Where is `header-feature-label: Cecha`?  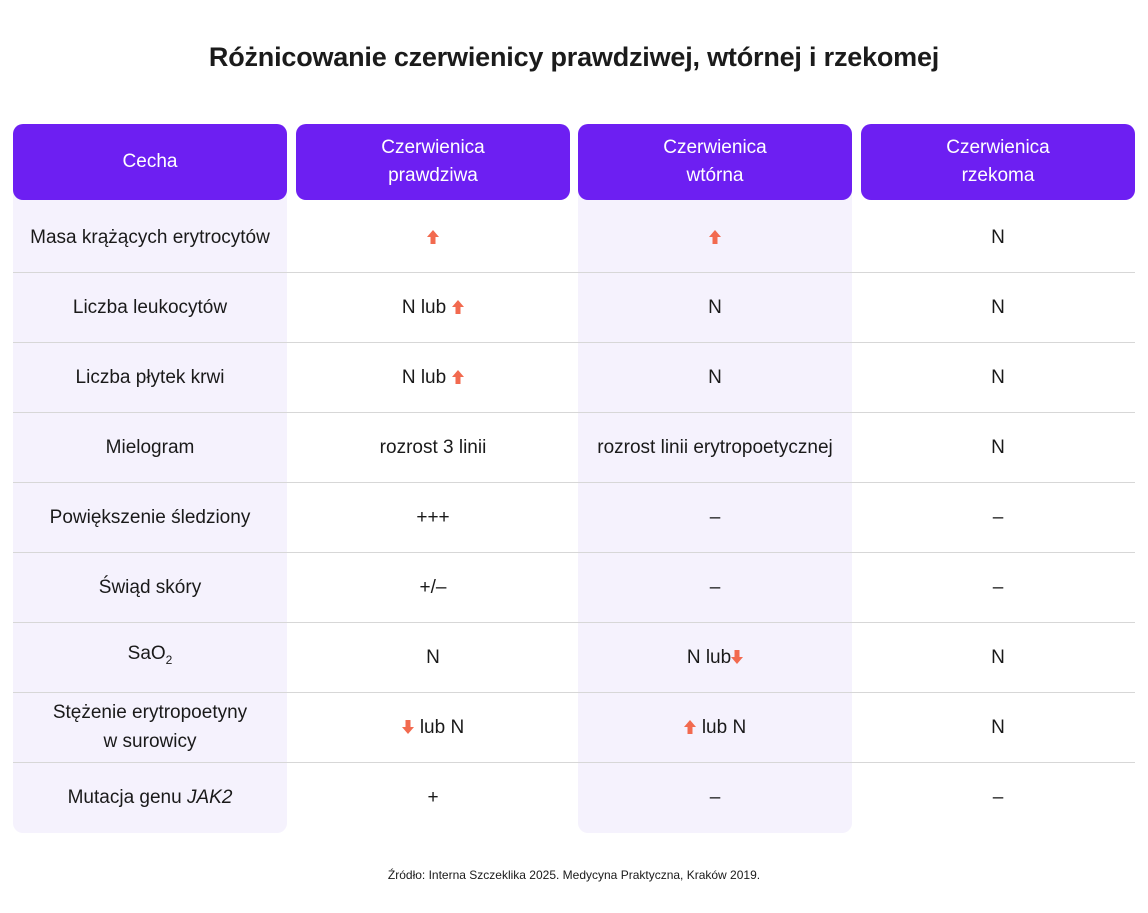 header-feature-label: Cecha is located at coordinates (150, 161).